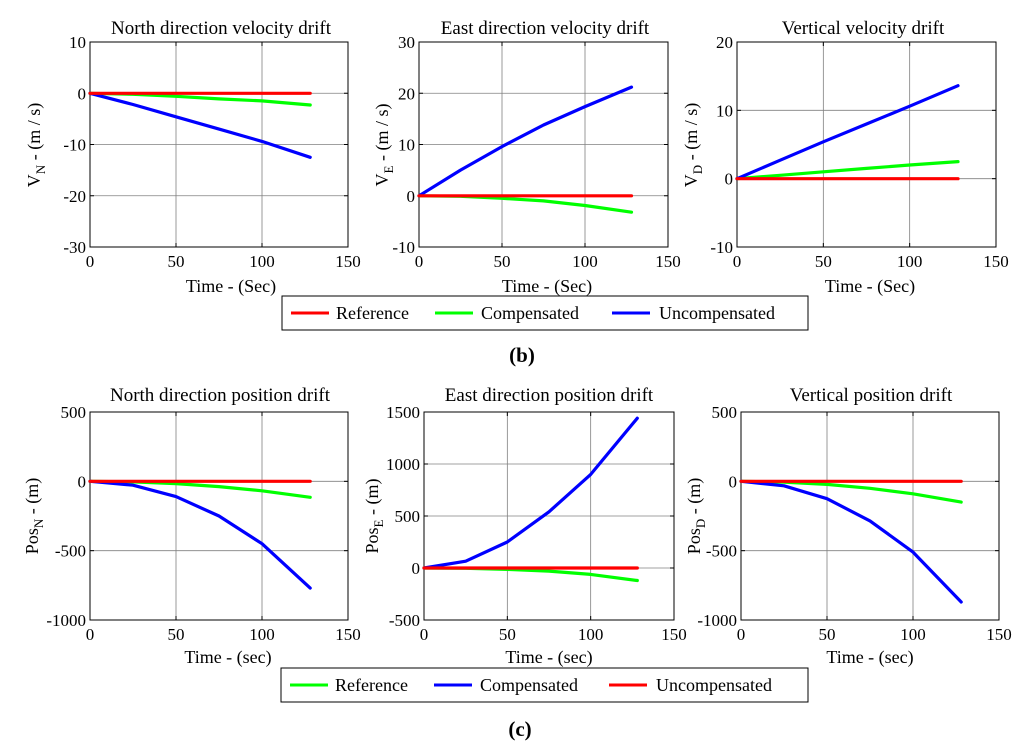 The image size is (1024, 747). I want to click on panel-c-letter: c, so click(519, 729).